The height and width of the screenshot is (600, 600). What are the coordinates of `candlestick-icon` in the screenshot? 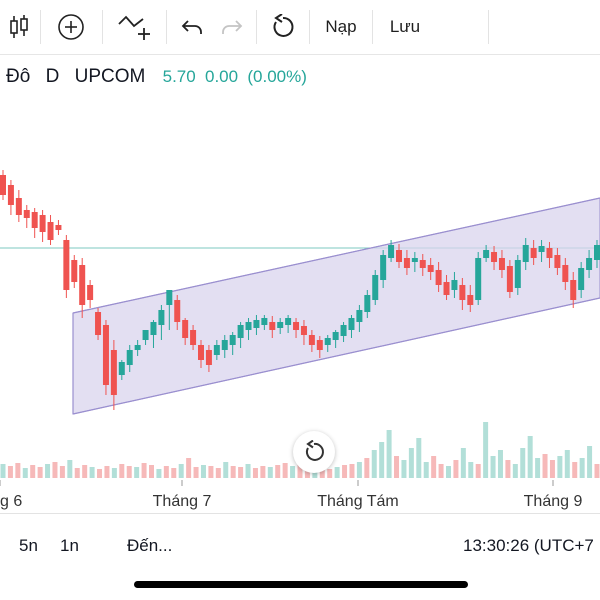 It's located at (19, 26).